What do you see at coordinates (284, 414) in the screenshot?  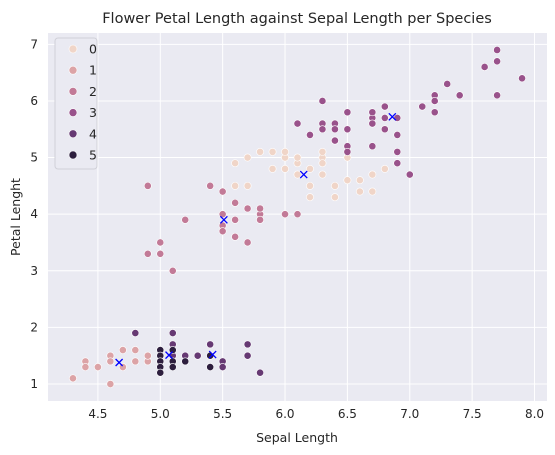 I see `x-tick-label: 6.0` at bounding box center [284, 414].